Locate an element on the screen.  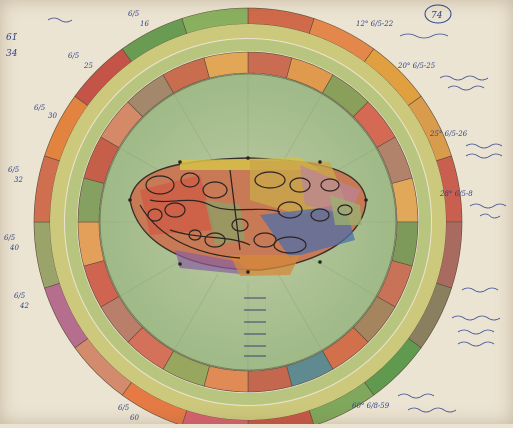
ring-label-5: 6/5 is located at coordinates (10, 238).